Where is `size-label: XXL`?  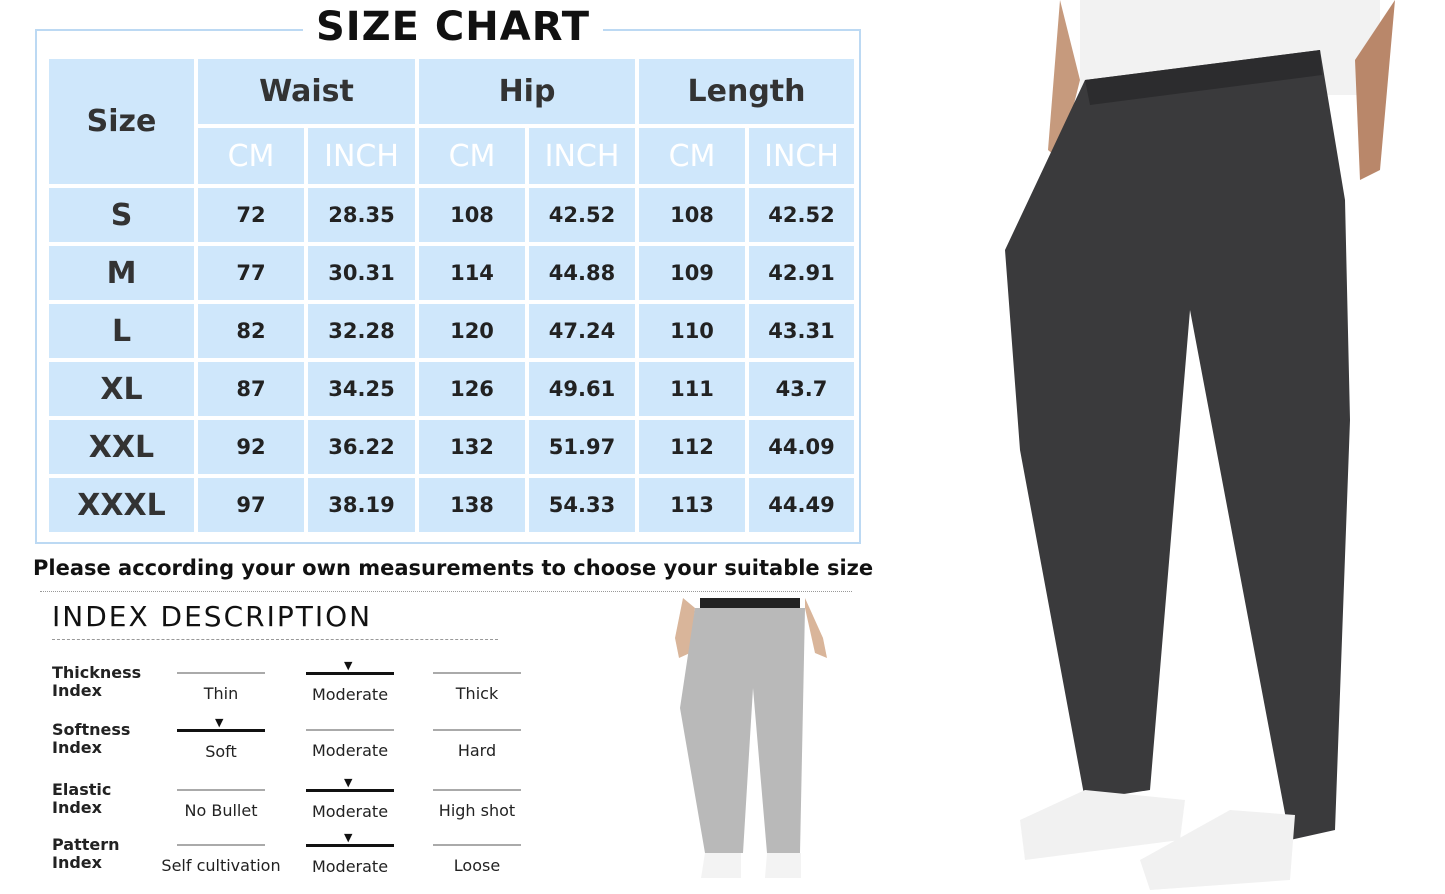
size-label: XXL is located at coordinates (121, 447).